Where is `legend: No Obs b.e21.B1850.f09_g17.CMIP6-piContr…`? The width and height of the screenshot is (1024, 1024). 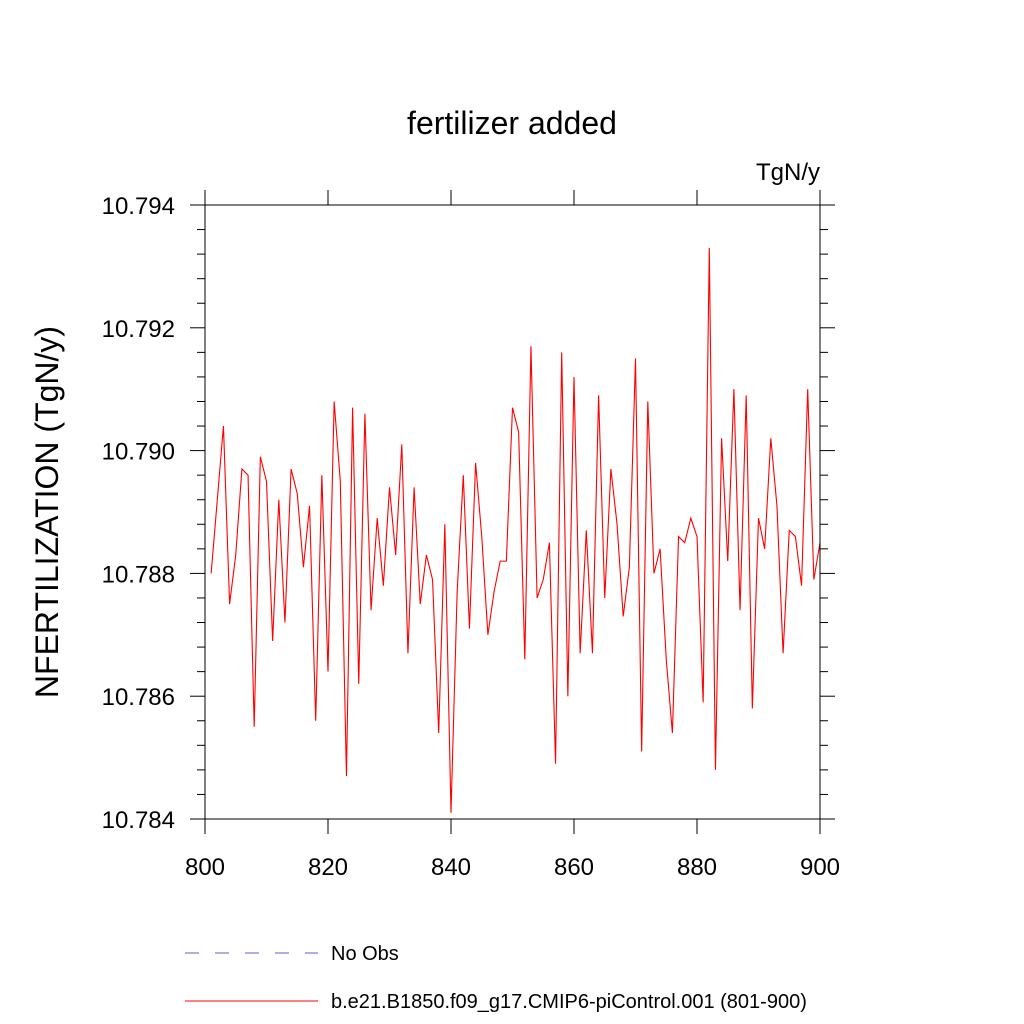
legend: No Obs b.e21.B1850.f09_g17.CMIP6-piContr… is located at coordinates (496, 978).